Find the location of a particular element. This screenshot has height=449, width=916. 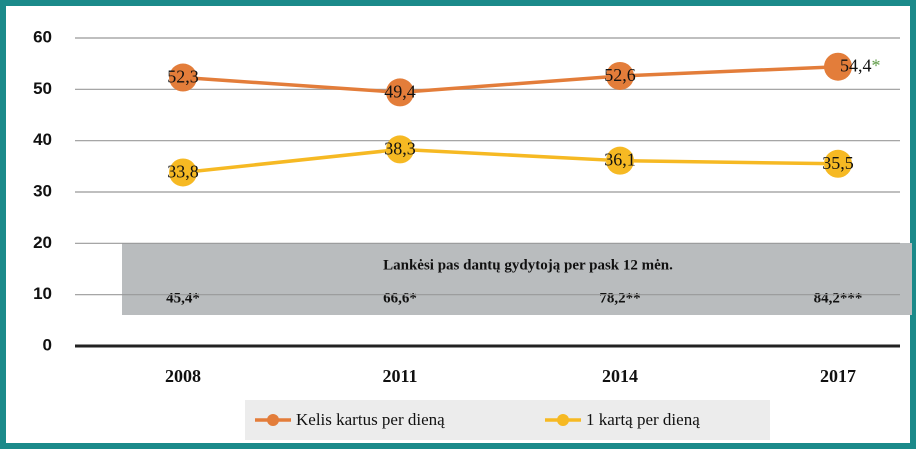

x-tick-label: 2017 is located at coordinates (838, 376).